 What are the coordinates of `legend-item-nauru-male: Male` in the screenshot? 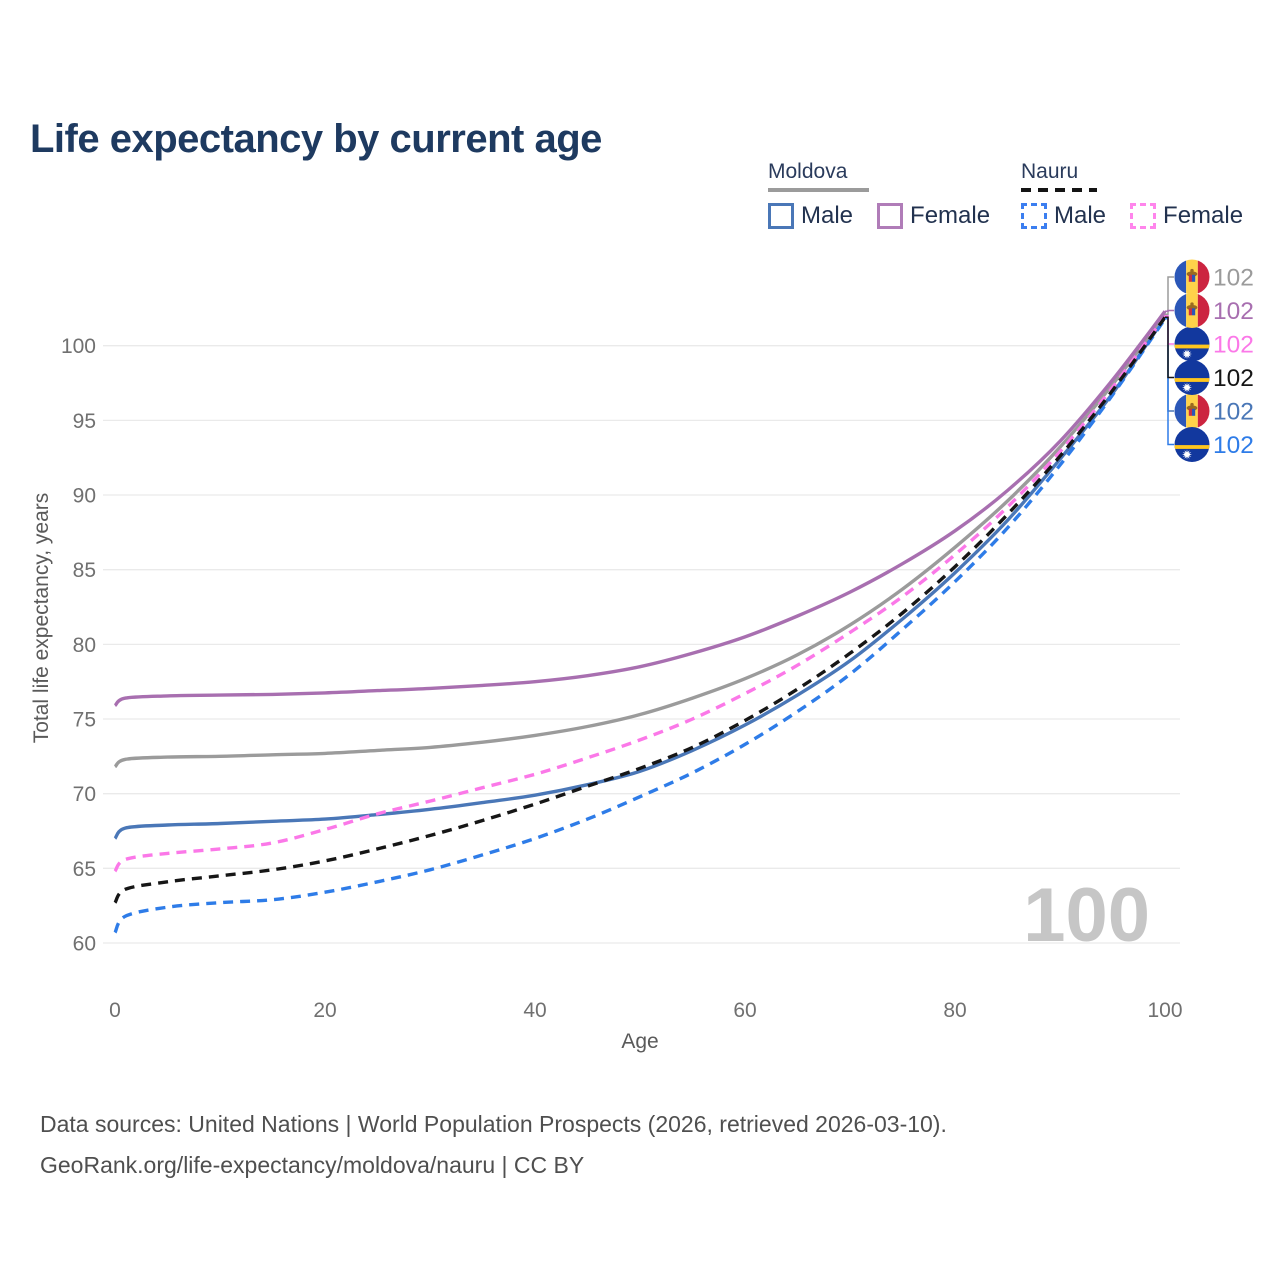 It's located at (1063, 216).